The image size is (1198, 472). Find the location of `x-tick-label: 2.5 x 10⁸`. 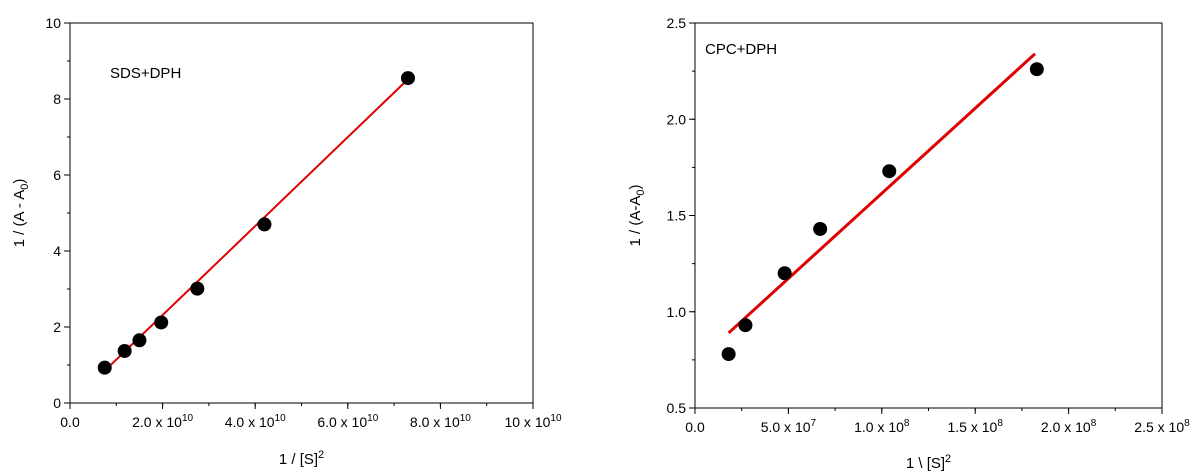

x-tick-label: 2.5 x 10⁸ is located at coordinates (1162, 426).